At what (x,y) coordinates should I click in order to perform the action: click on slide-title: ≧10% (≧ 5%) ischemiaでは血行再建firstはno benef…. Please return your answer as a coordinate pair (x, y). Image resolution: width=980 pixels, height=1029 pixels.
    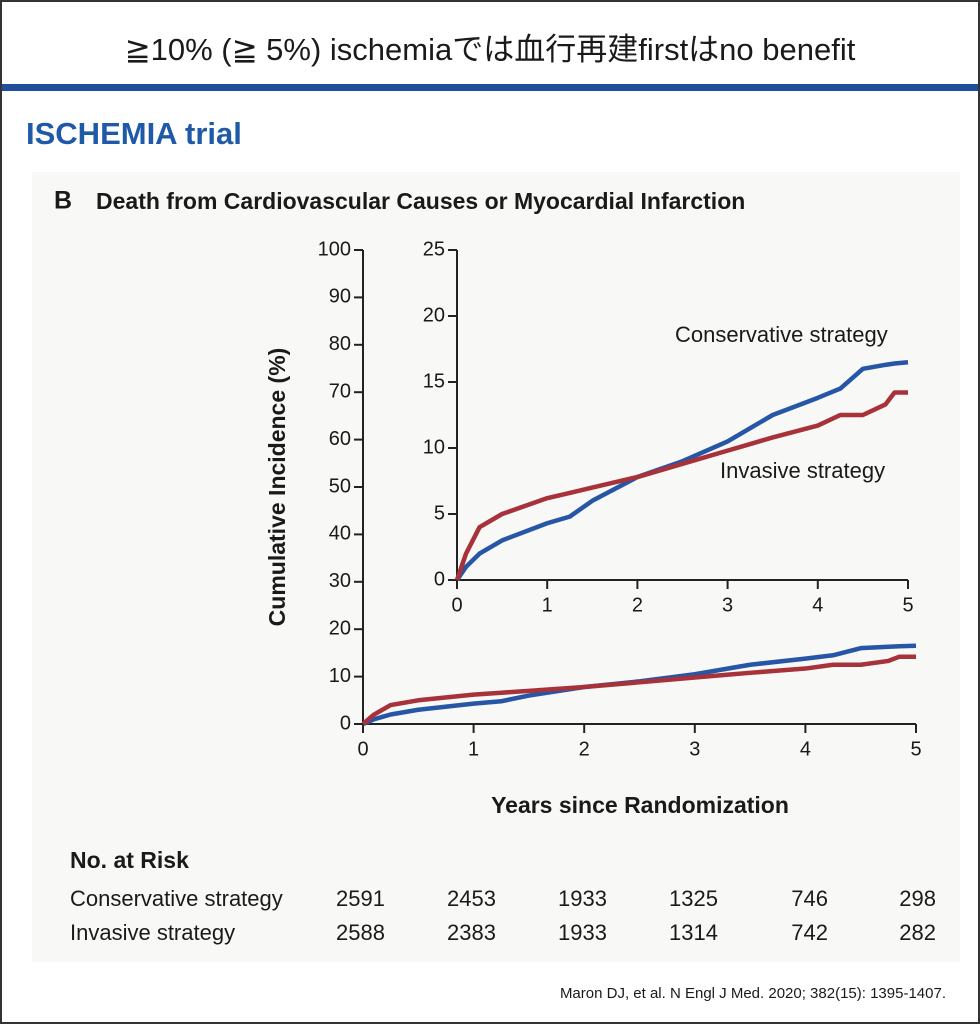
    Looking at the image, I should click on (490, 49).